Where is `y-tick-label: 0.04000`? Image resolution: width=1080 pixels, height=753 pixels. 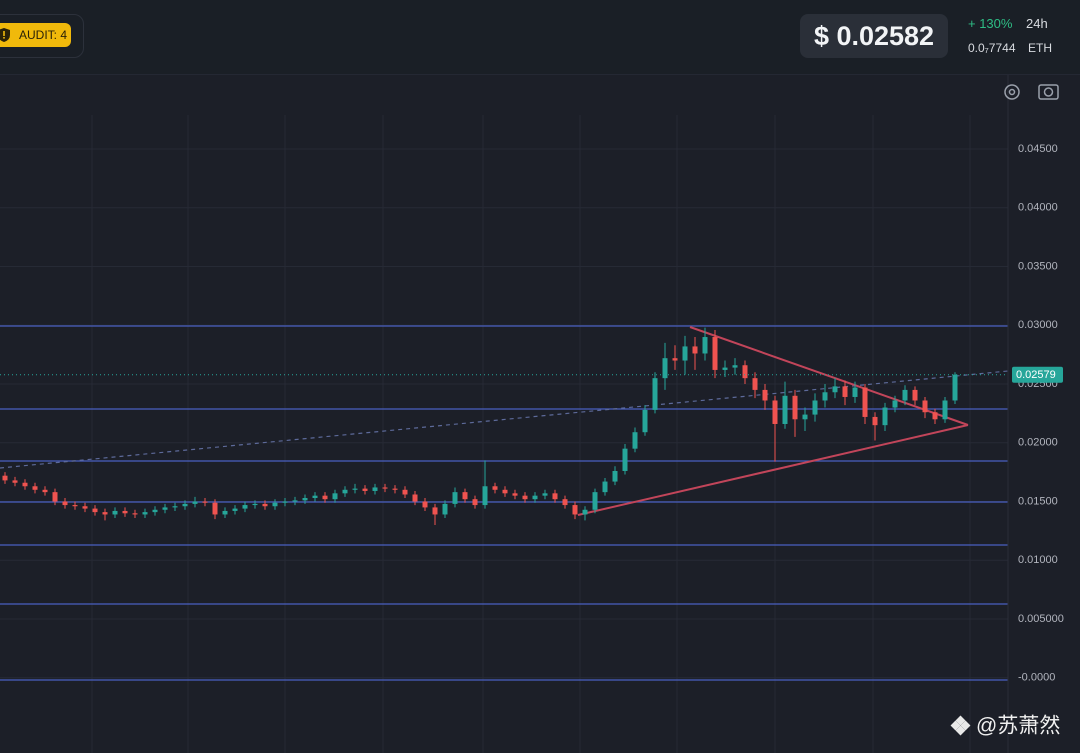 y-tick-label: 0.04000 is located at coordinates (1038, 208).